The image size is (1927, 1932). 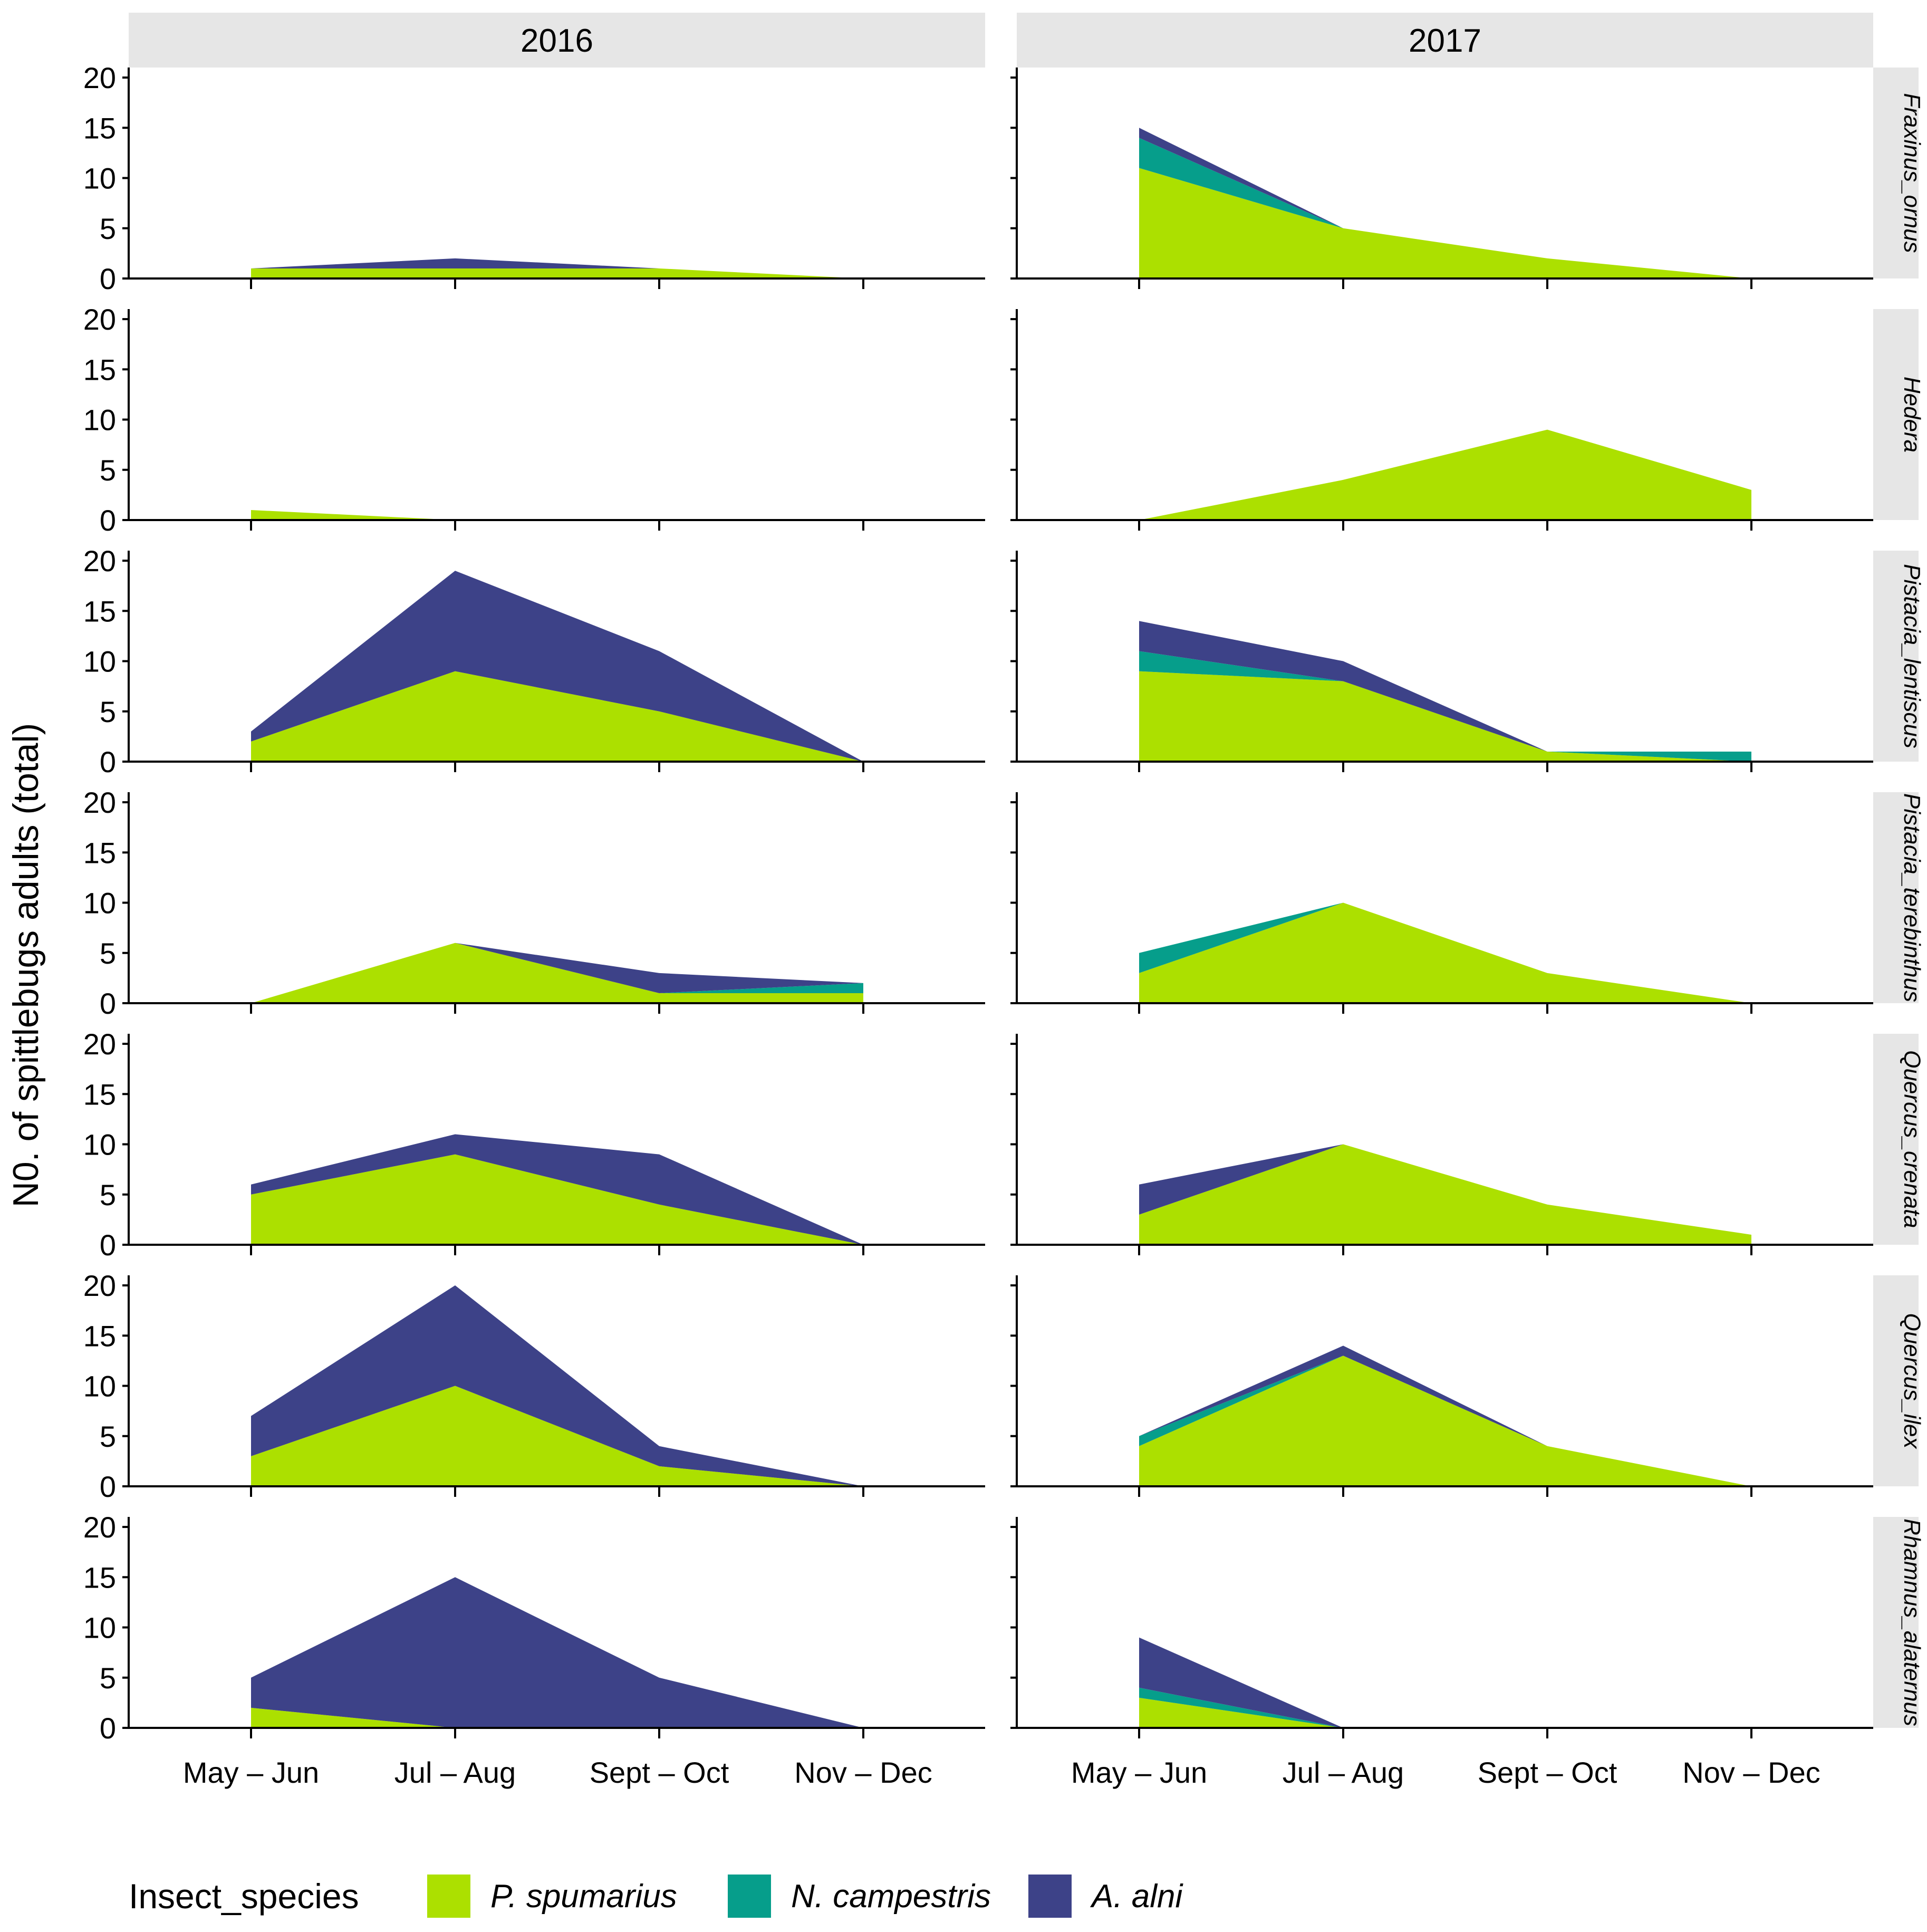 What do you see at coordinates (1137, 1897) in the screenshot?
I see `legend-label: A. alni` at bounding box center [1137, 1897].